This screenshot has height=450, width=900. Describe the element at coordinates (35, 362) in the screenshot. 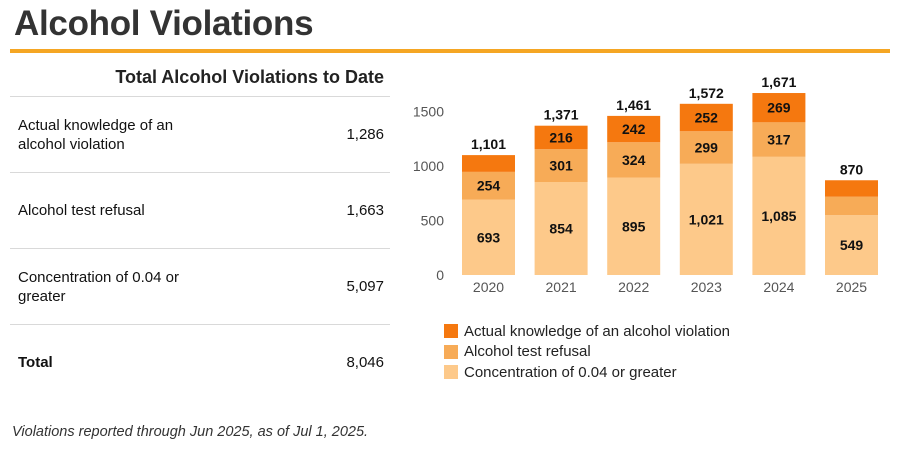

I see `row-label: Total` at that location.